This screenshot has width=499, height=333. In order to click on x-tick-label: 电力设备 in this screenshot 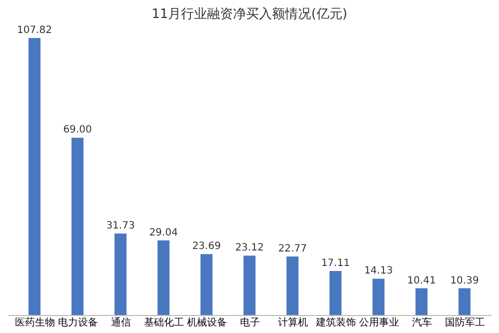, I will do `click(78, 322)`.